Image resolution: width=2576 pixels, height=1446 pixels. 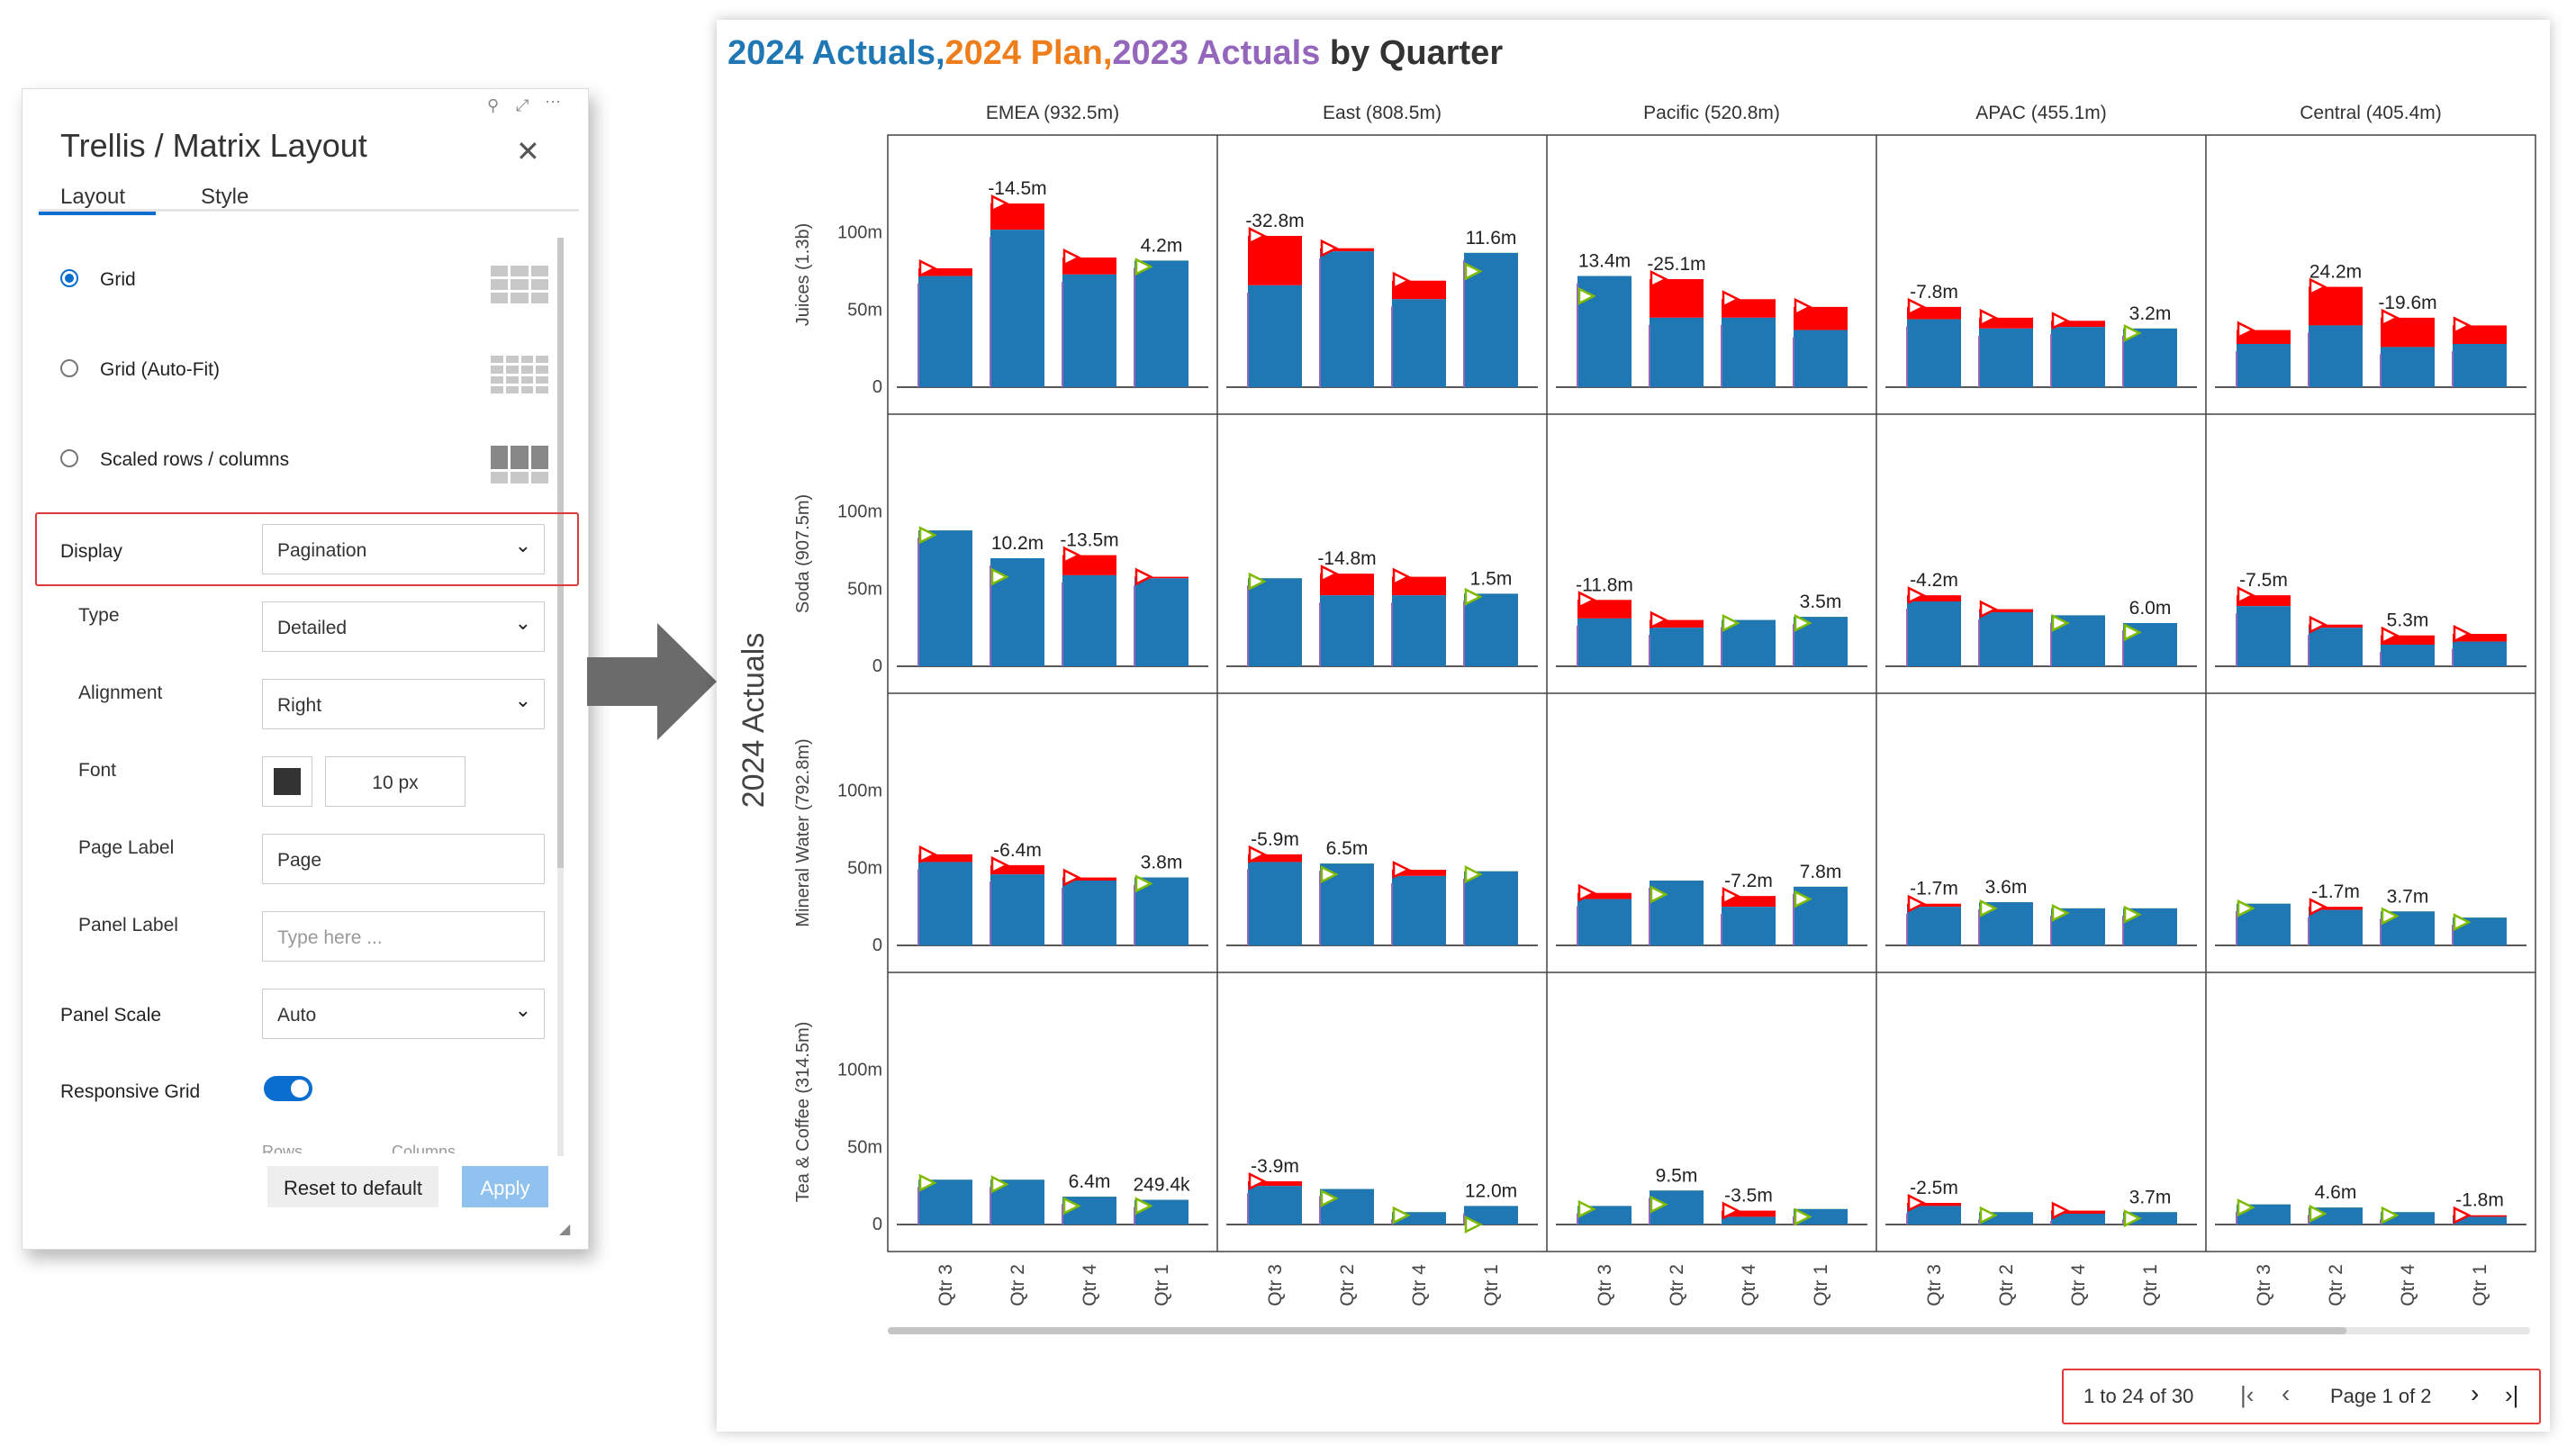 What do you see at coordinates (2512, 1394) in the screenshot?
I see `last-page-icon: ›|` at bounding box center [2512, 1394].